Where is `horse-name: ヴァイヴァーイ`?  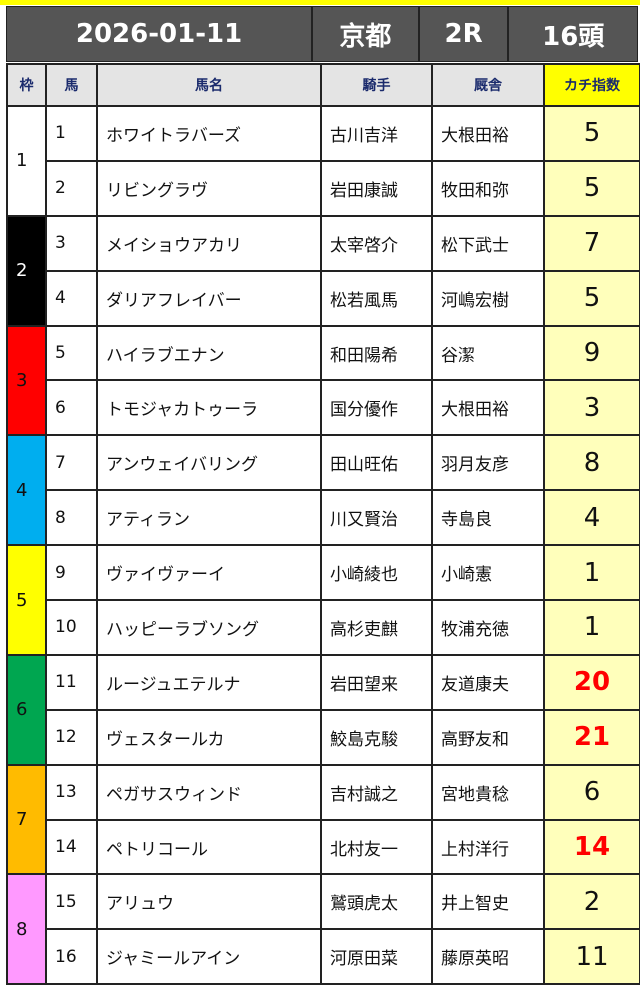 horse-name: ヴァイヴァーイ is located at coordinates (209, 573).